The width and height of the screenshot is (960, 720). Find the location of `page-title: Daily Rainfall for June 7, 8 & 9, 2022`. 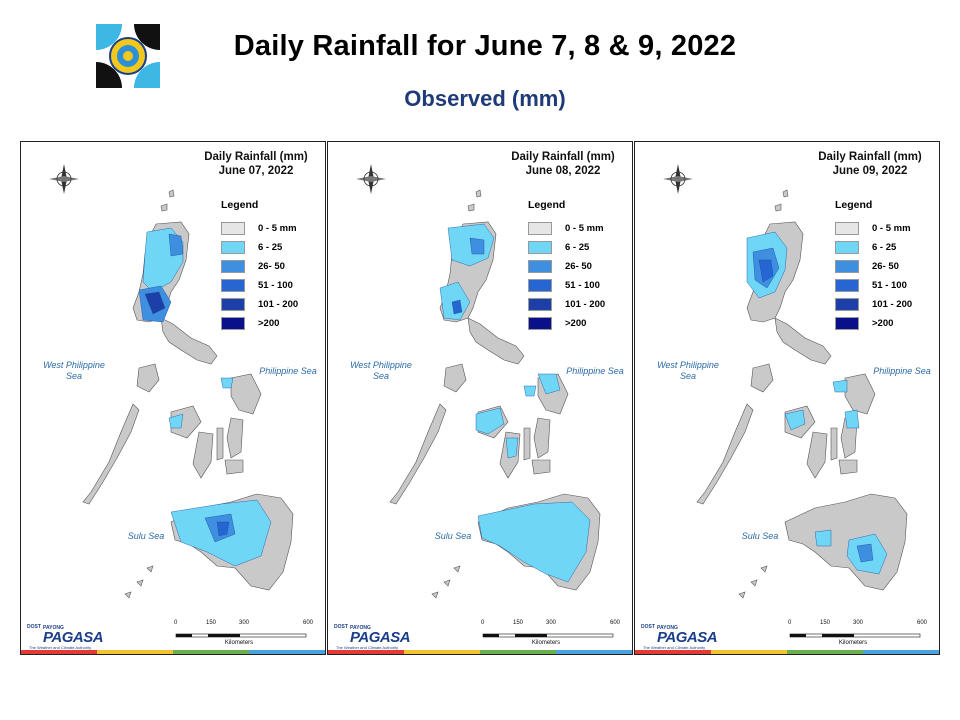

page-title: Daily Rainfall for June 7, 8 & 9, 2022 is located at coordinates (485, 46).